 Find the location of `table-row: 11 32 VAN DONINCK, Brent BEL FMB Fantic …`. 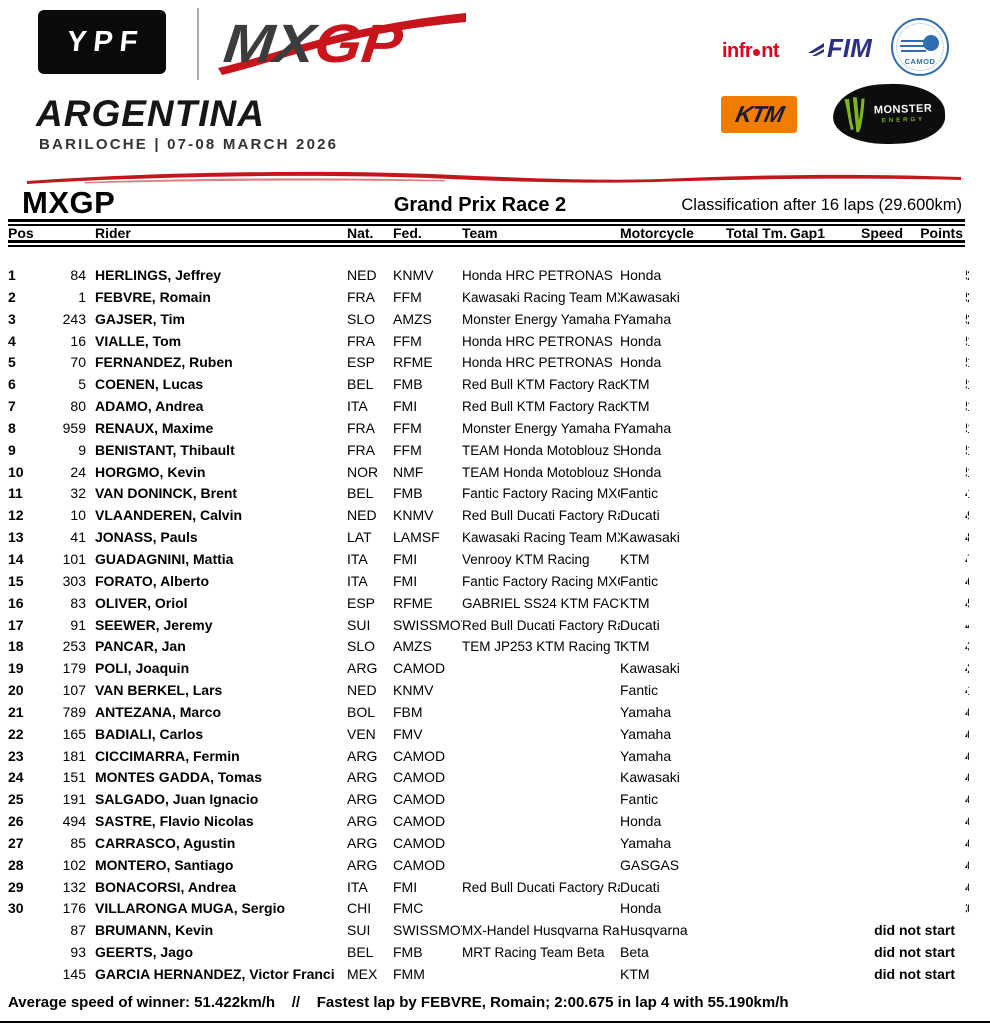

table-row: 11 32 VAN DONINCK, Brent BEL FMB Fantic … is located at coordinates (488, 494).